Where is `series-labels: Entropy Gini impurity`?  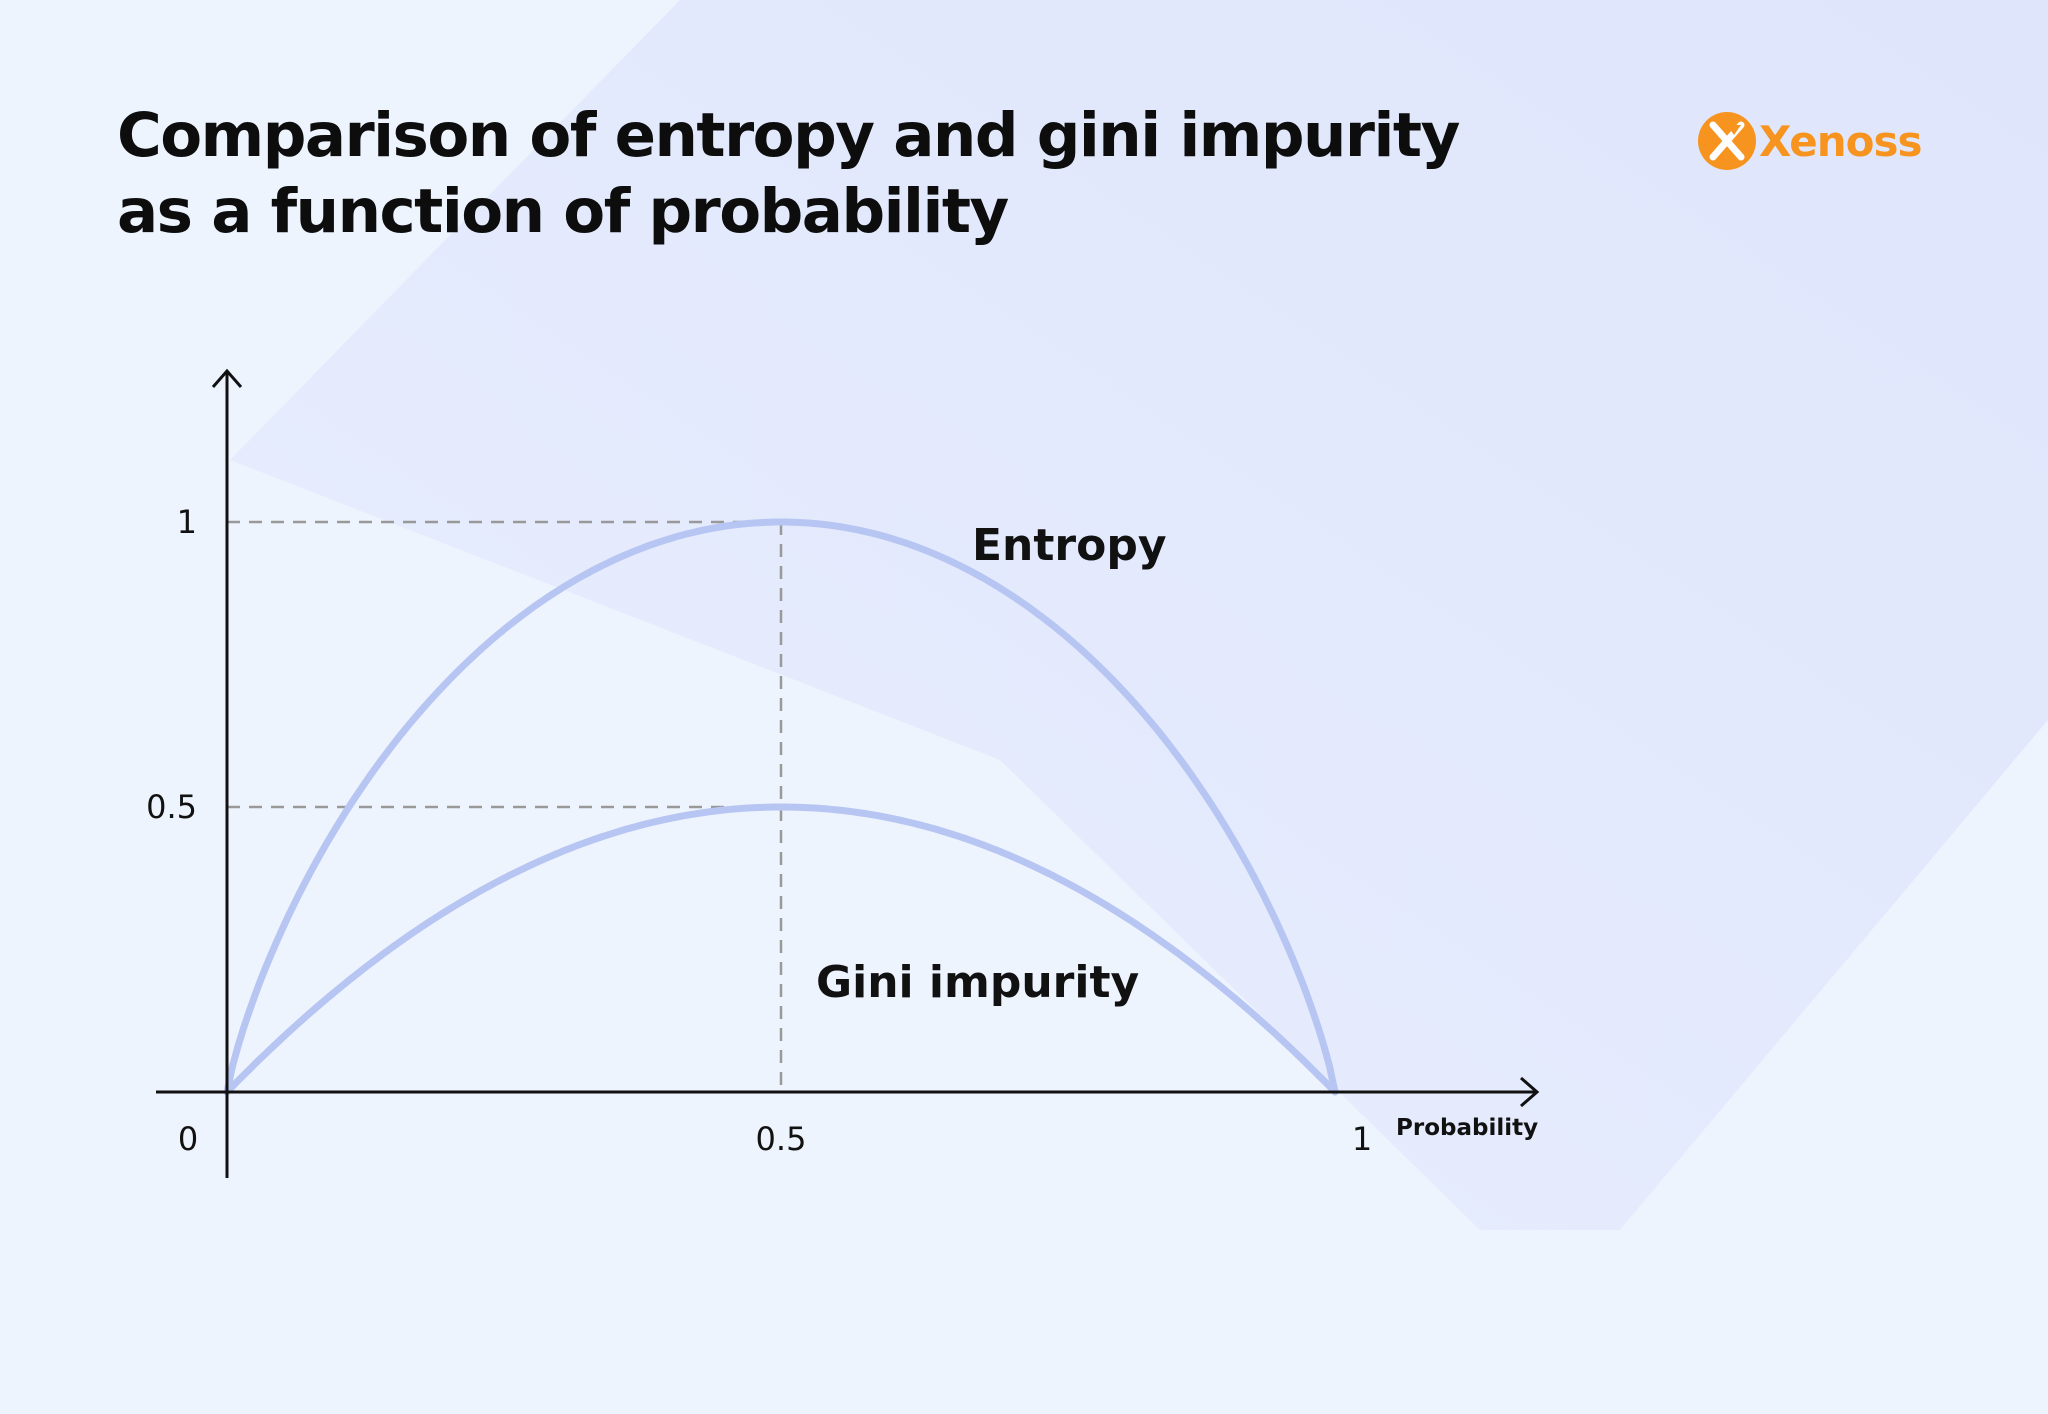 series-labels: Entropy Gini impurity is located at coordinates (991, 764).